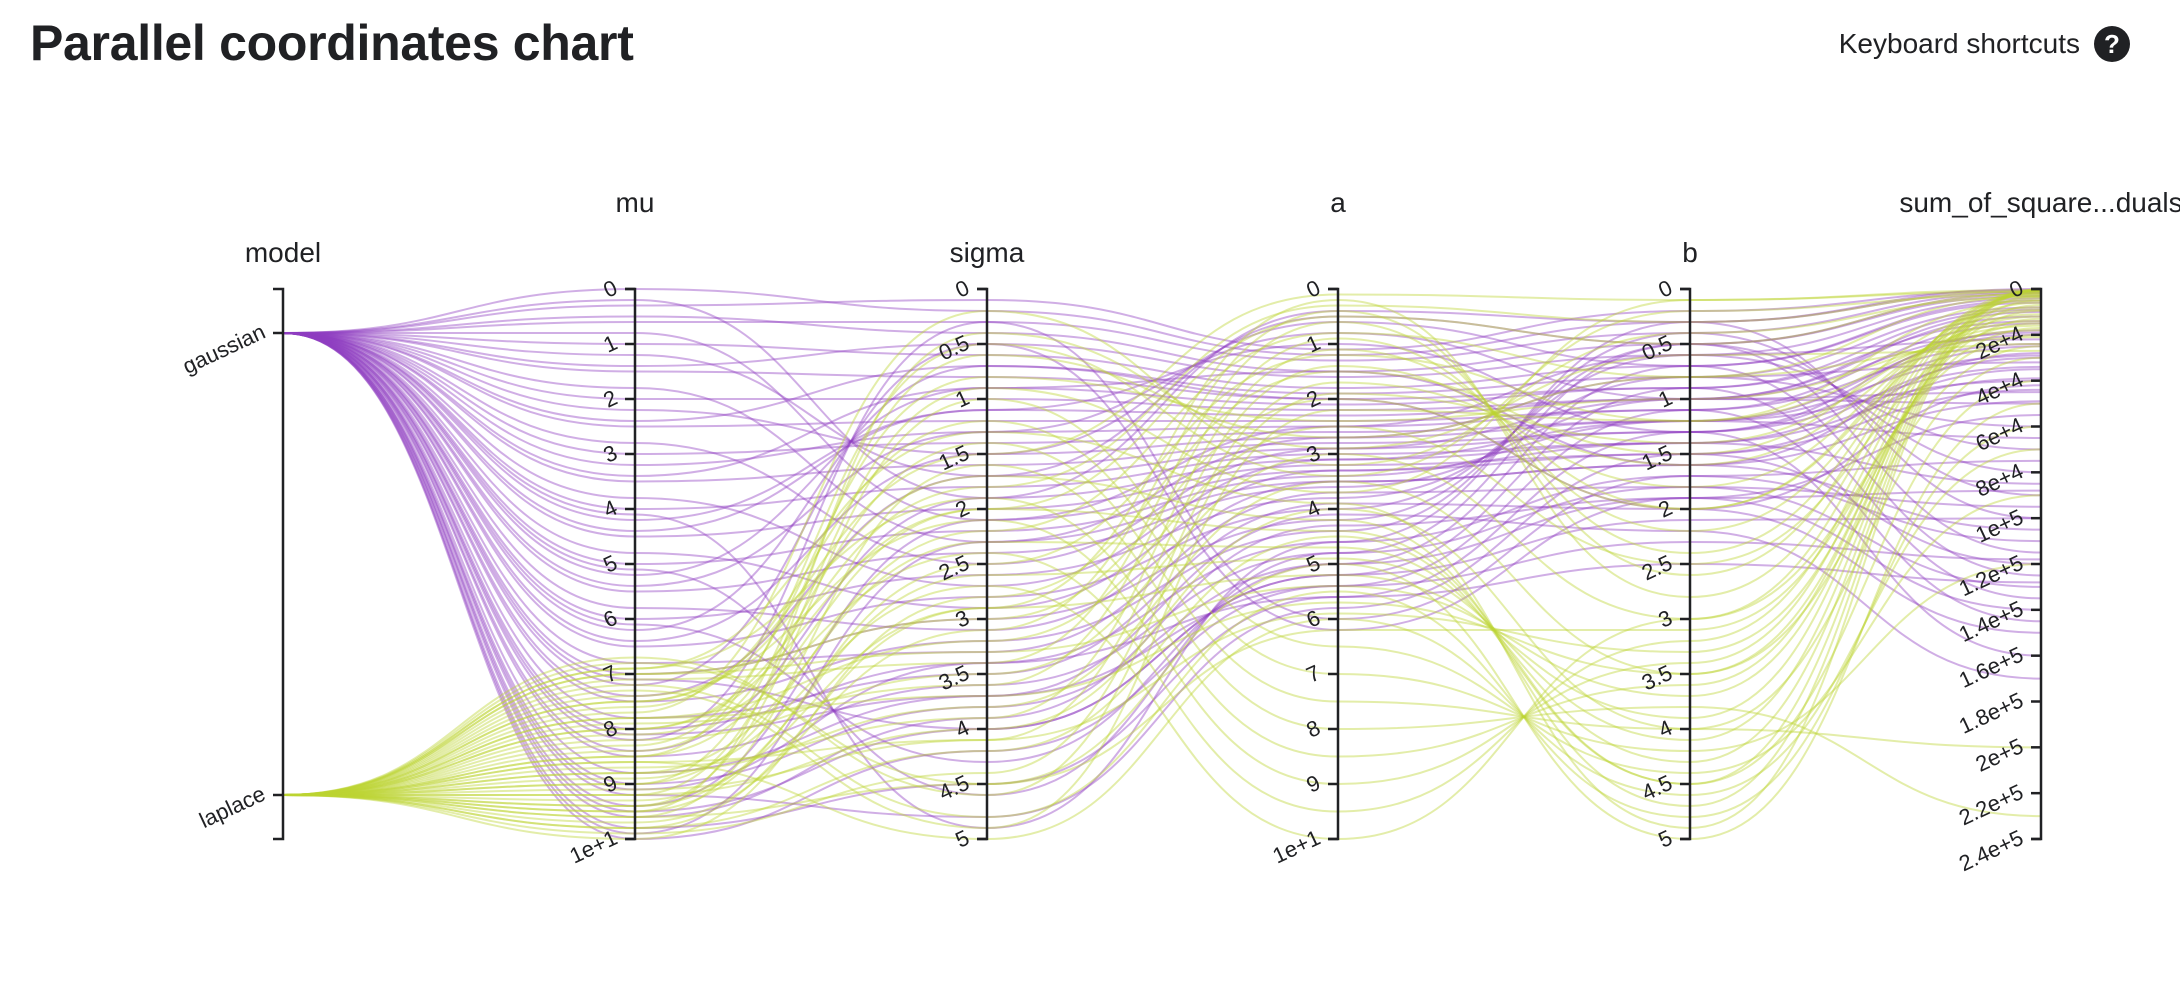  Describe the element at coordinates (1991, 850) in the screenshot. I see `tick-label-ssr-12: 2.4e+5` at that location.